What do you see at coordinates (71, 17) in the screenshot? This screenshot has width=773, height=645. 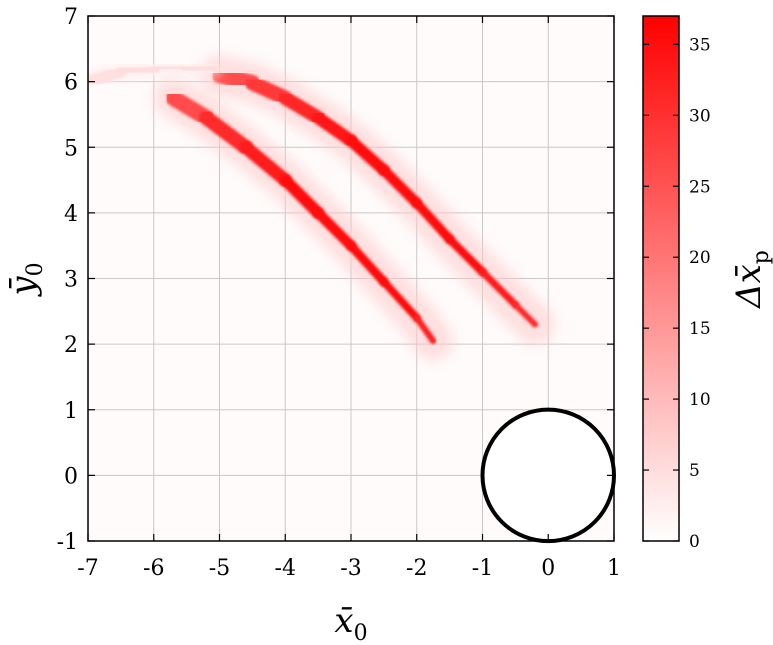 I see `y-tick-label: 7` at bounding box center [71, 17].